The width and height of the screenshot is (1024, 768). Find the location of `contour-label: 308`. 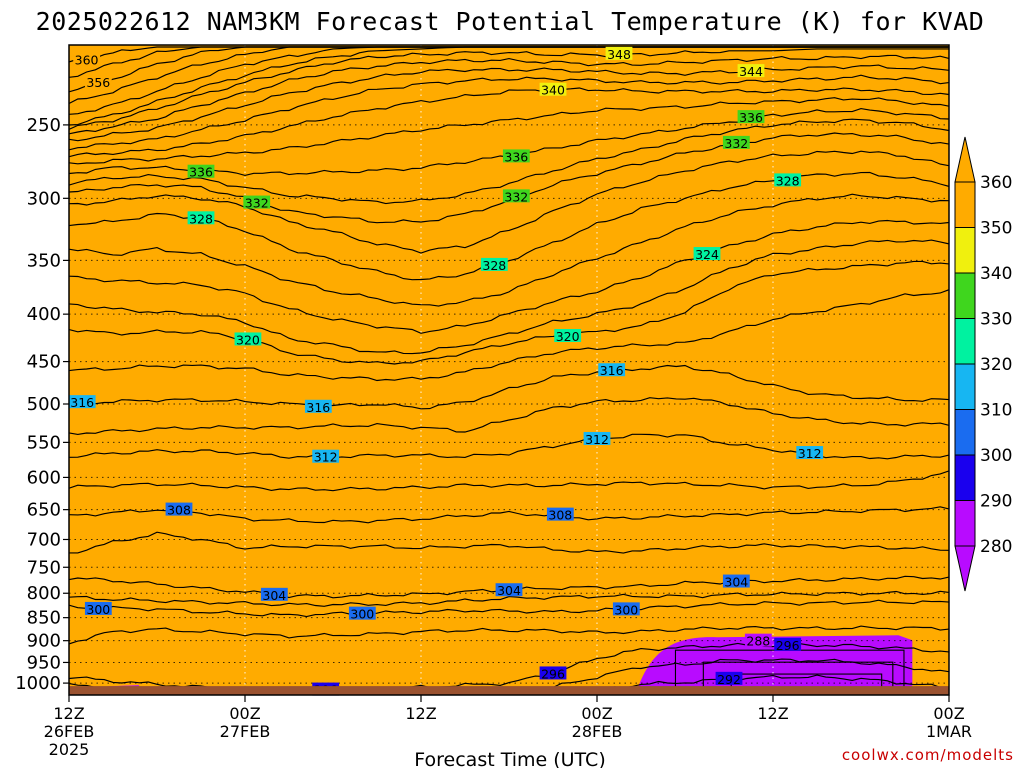

contour-label: 308 is located at coordinates (179, 510).